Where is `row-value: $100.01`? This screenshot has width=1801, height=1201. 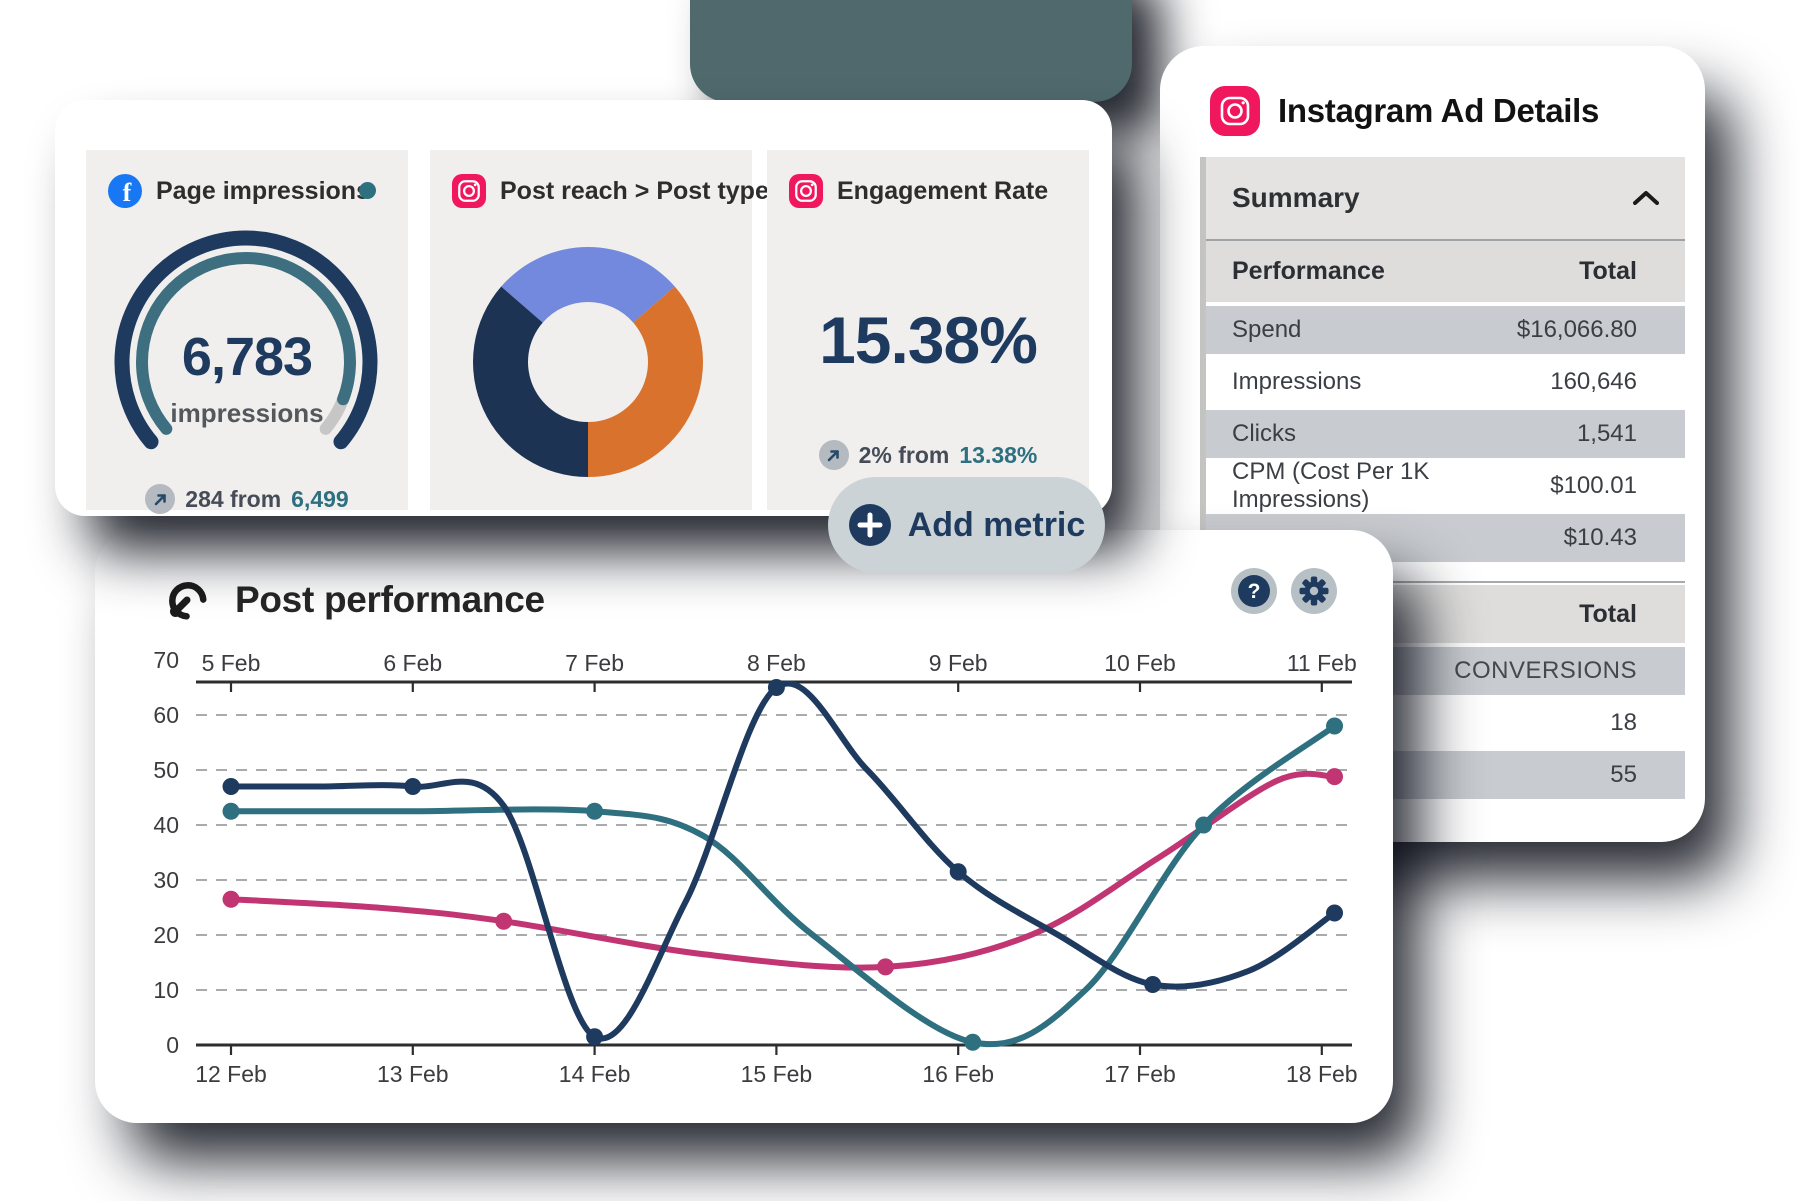 row-value: $100.01 is located at coordinates (1593, 485).